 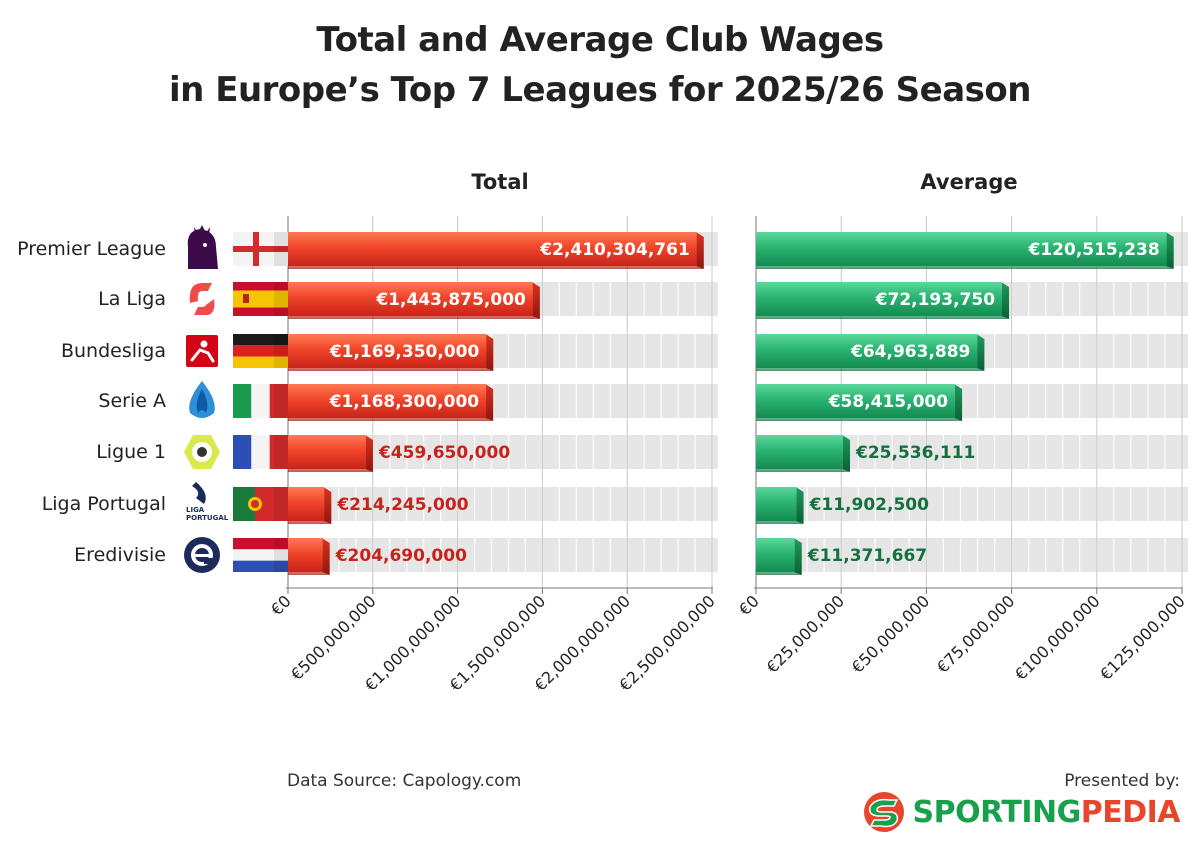 I want to click on x-tick-label: €25,000,000, so click(x=805, y=633).